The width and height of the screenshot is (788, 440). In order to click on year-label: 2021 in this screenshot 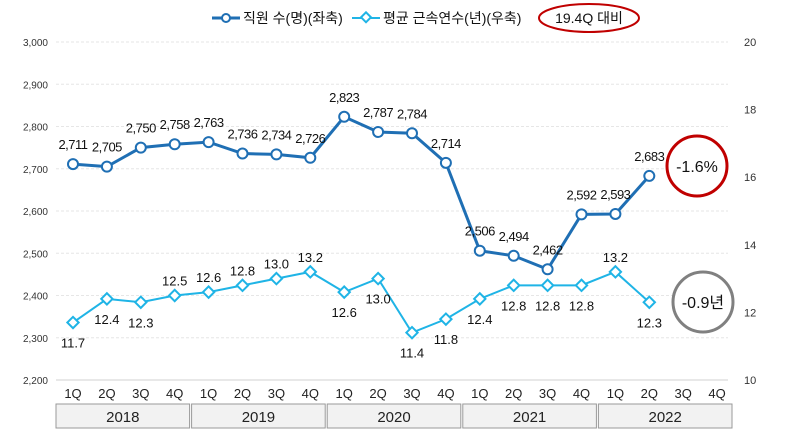, I will do `click(529, 417)`.